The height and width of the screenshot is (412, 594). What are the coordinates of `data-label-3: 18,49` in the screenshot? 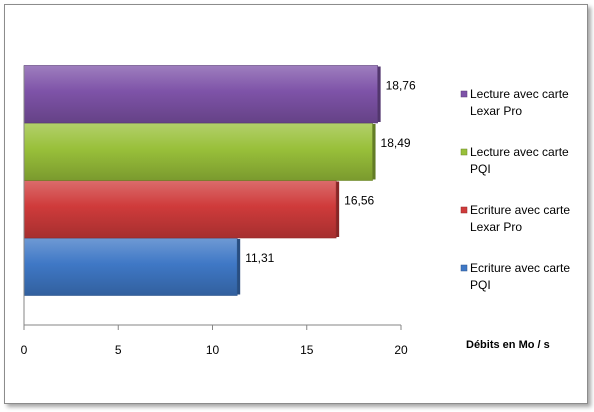 It's located at (396, 143).